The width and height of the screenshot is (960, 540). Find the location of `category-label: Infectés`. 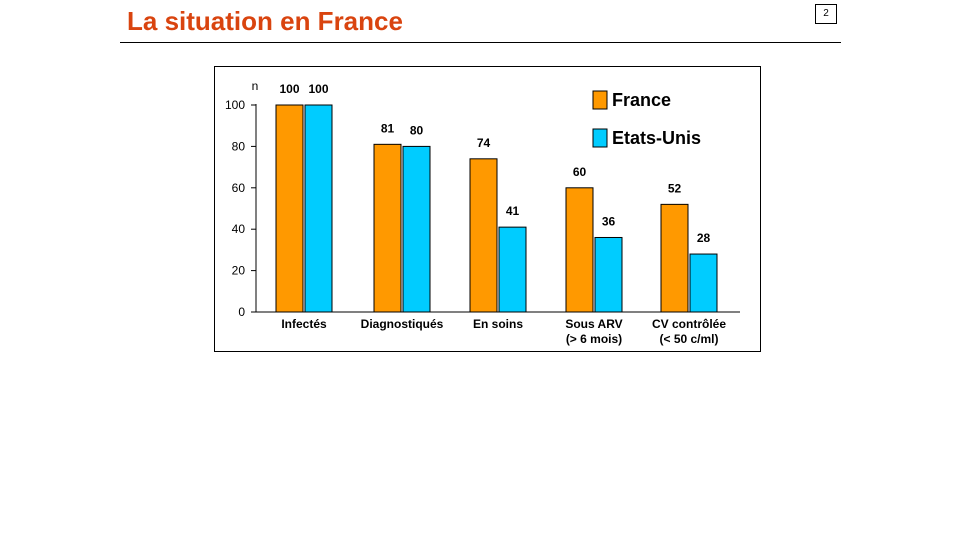

category-label: Infectés is located at coordinates (304, 324).